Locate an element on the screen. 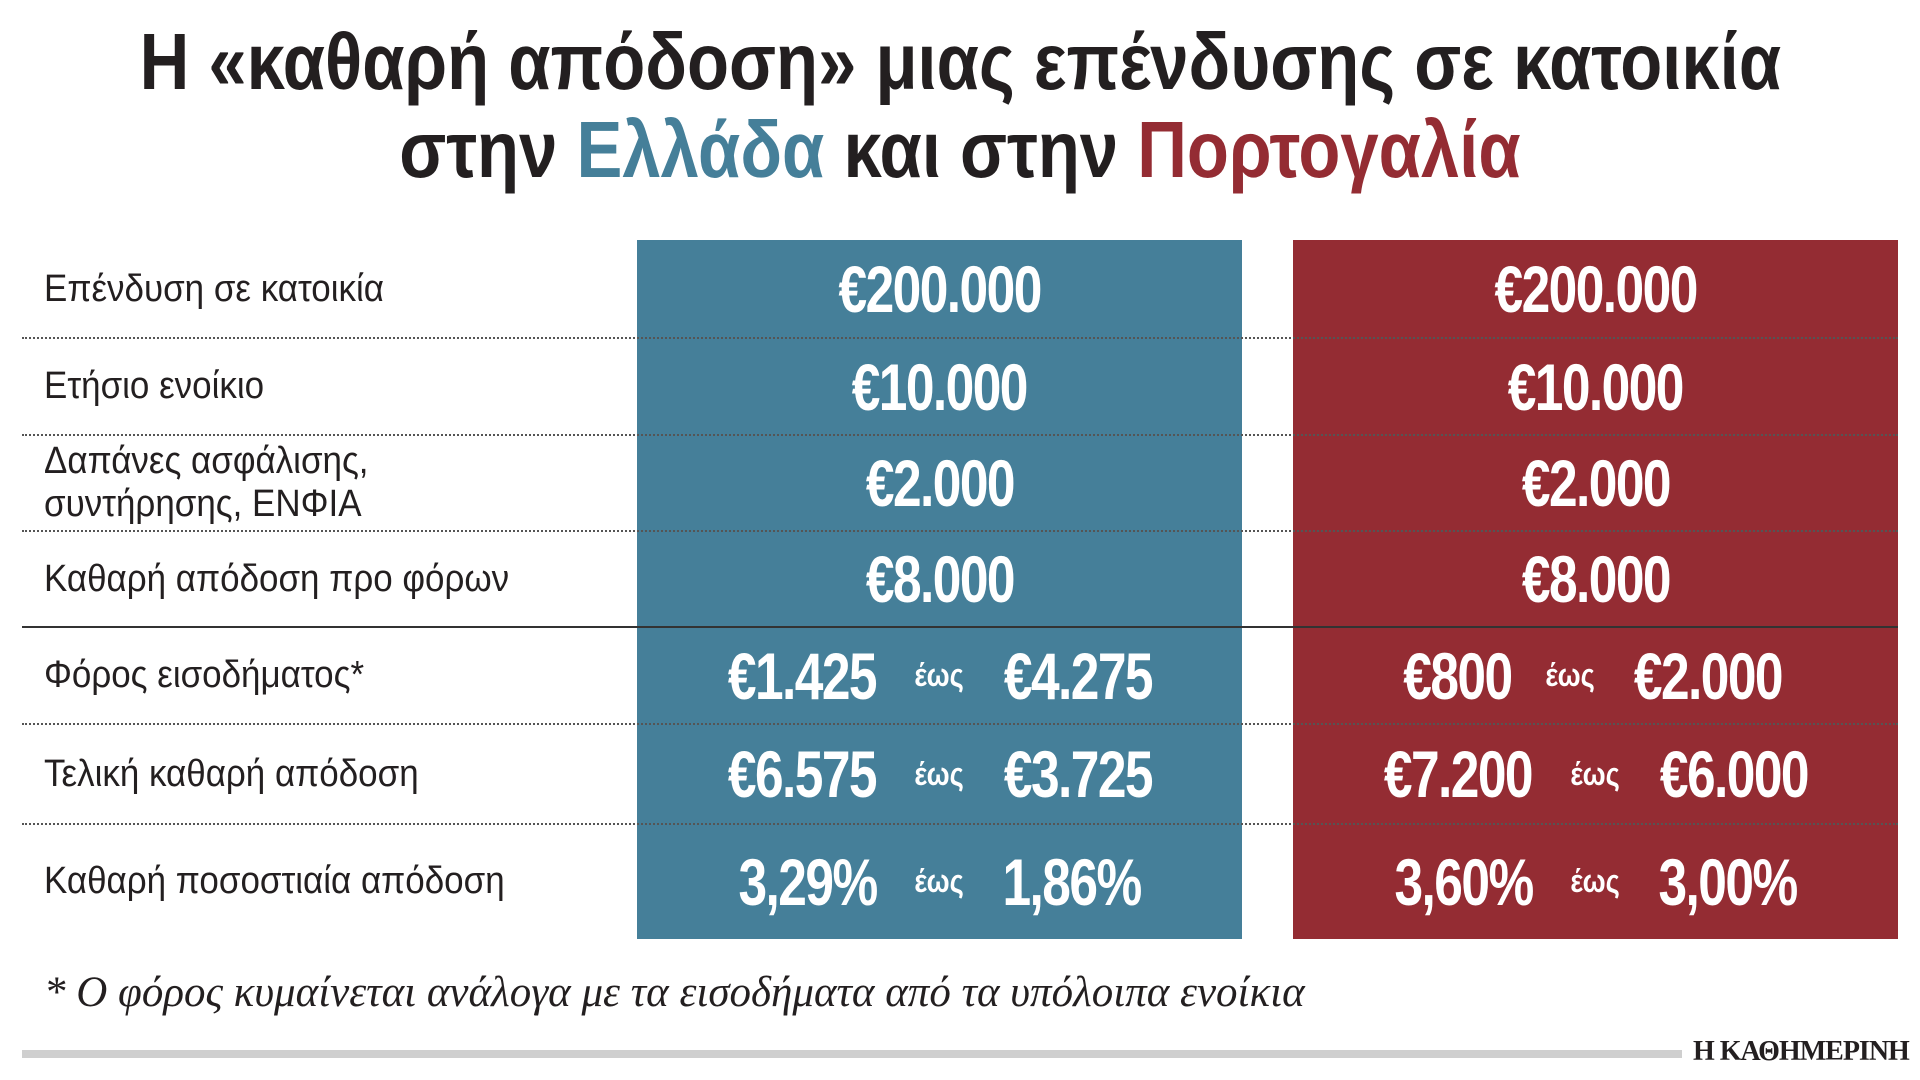 This screenshot has height=1080, width=1920. portugal-value-cell: €800 έως €2.000 is located at coordinates (1595, 675).